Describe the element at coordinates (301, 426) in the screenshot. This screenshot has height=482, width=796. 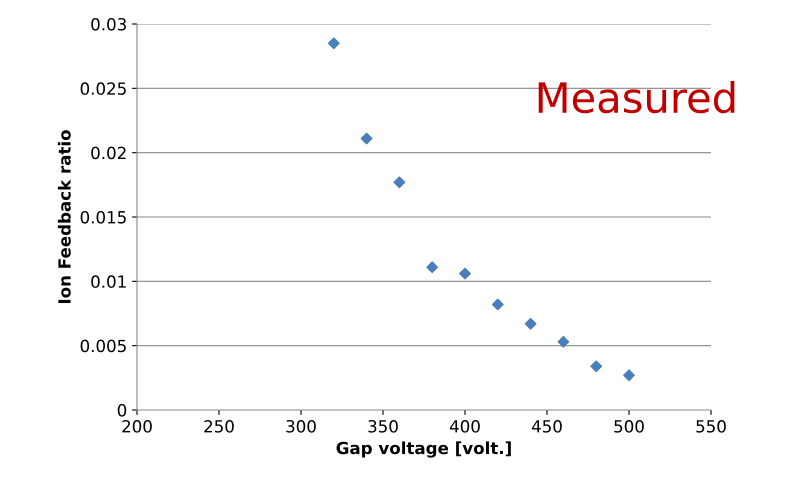
I see `x-tick-label: 300` at that location.